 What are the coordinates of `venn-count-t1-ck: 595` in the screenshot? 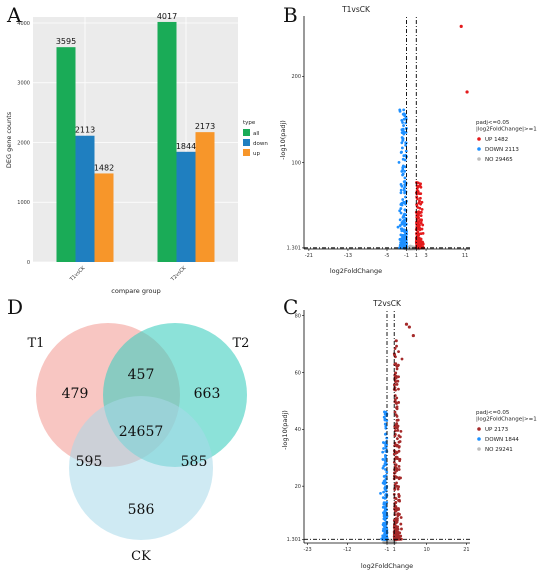 It's located at (89, 462).